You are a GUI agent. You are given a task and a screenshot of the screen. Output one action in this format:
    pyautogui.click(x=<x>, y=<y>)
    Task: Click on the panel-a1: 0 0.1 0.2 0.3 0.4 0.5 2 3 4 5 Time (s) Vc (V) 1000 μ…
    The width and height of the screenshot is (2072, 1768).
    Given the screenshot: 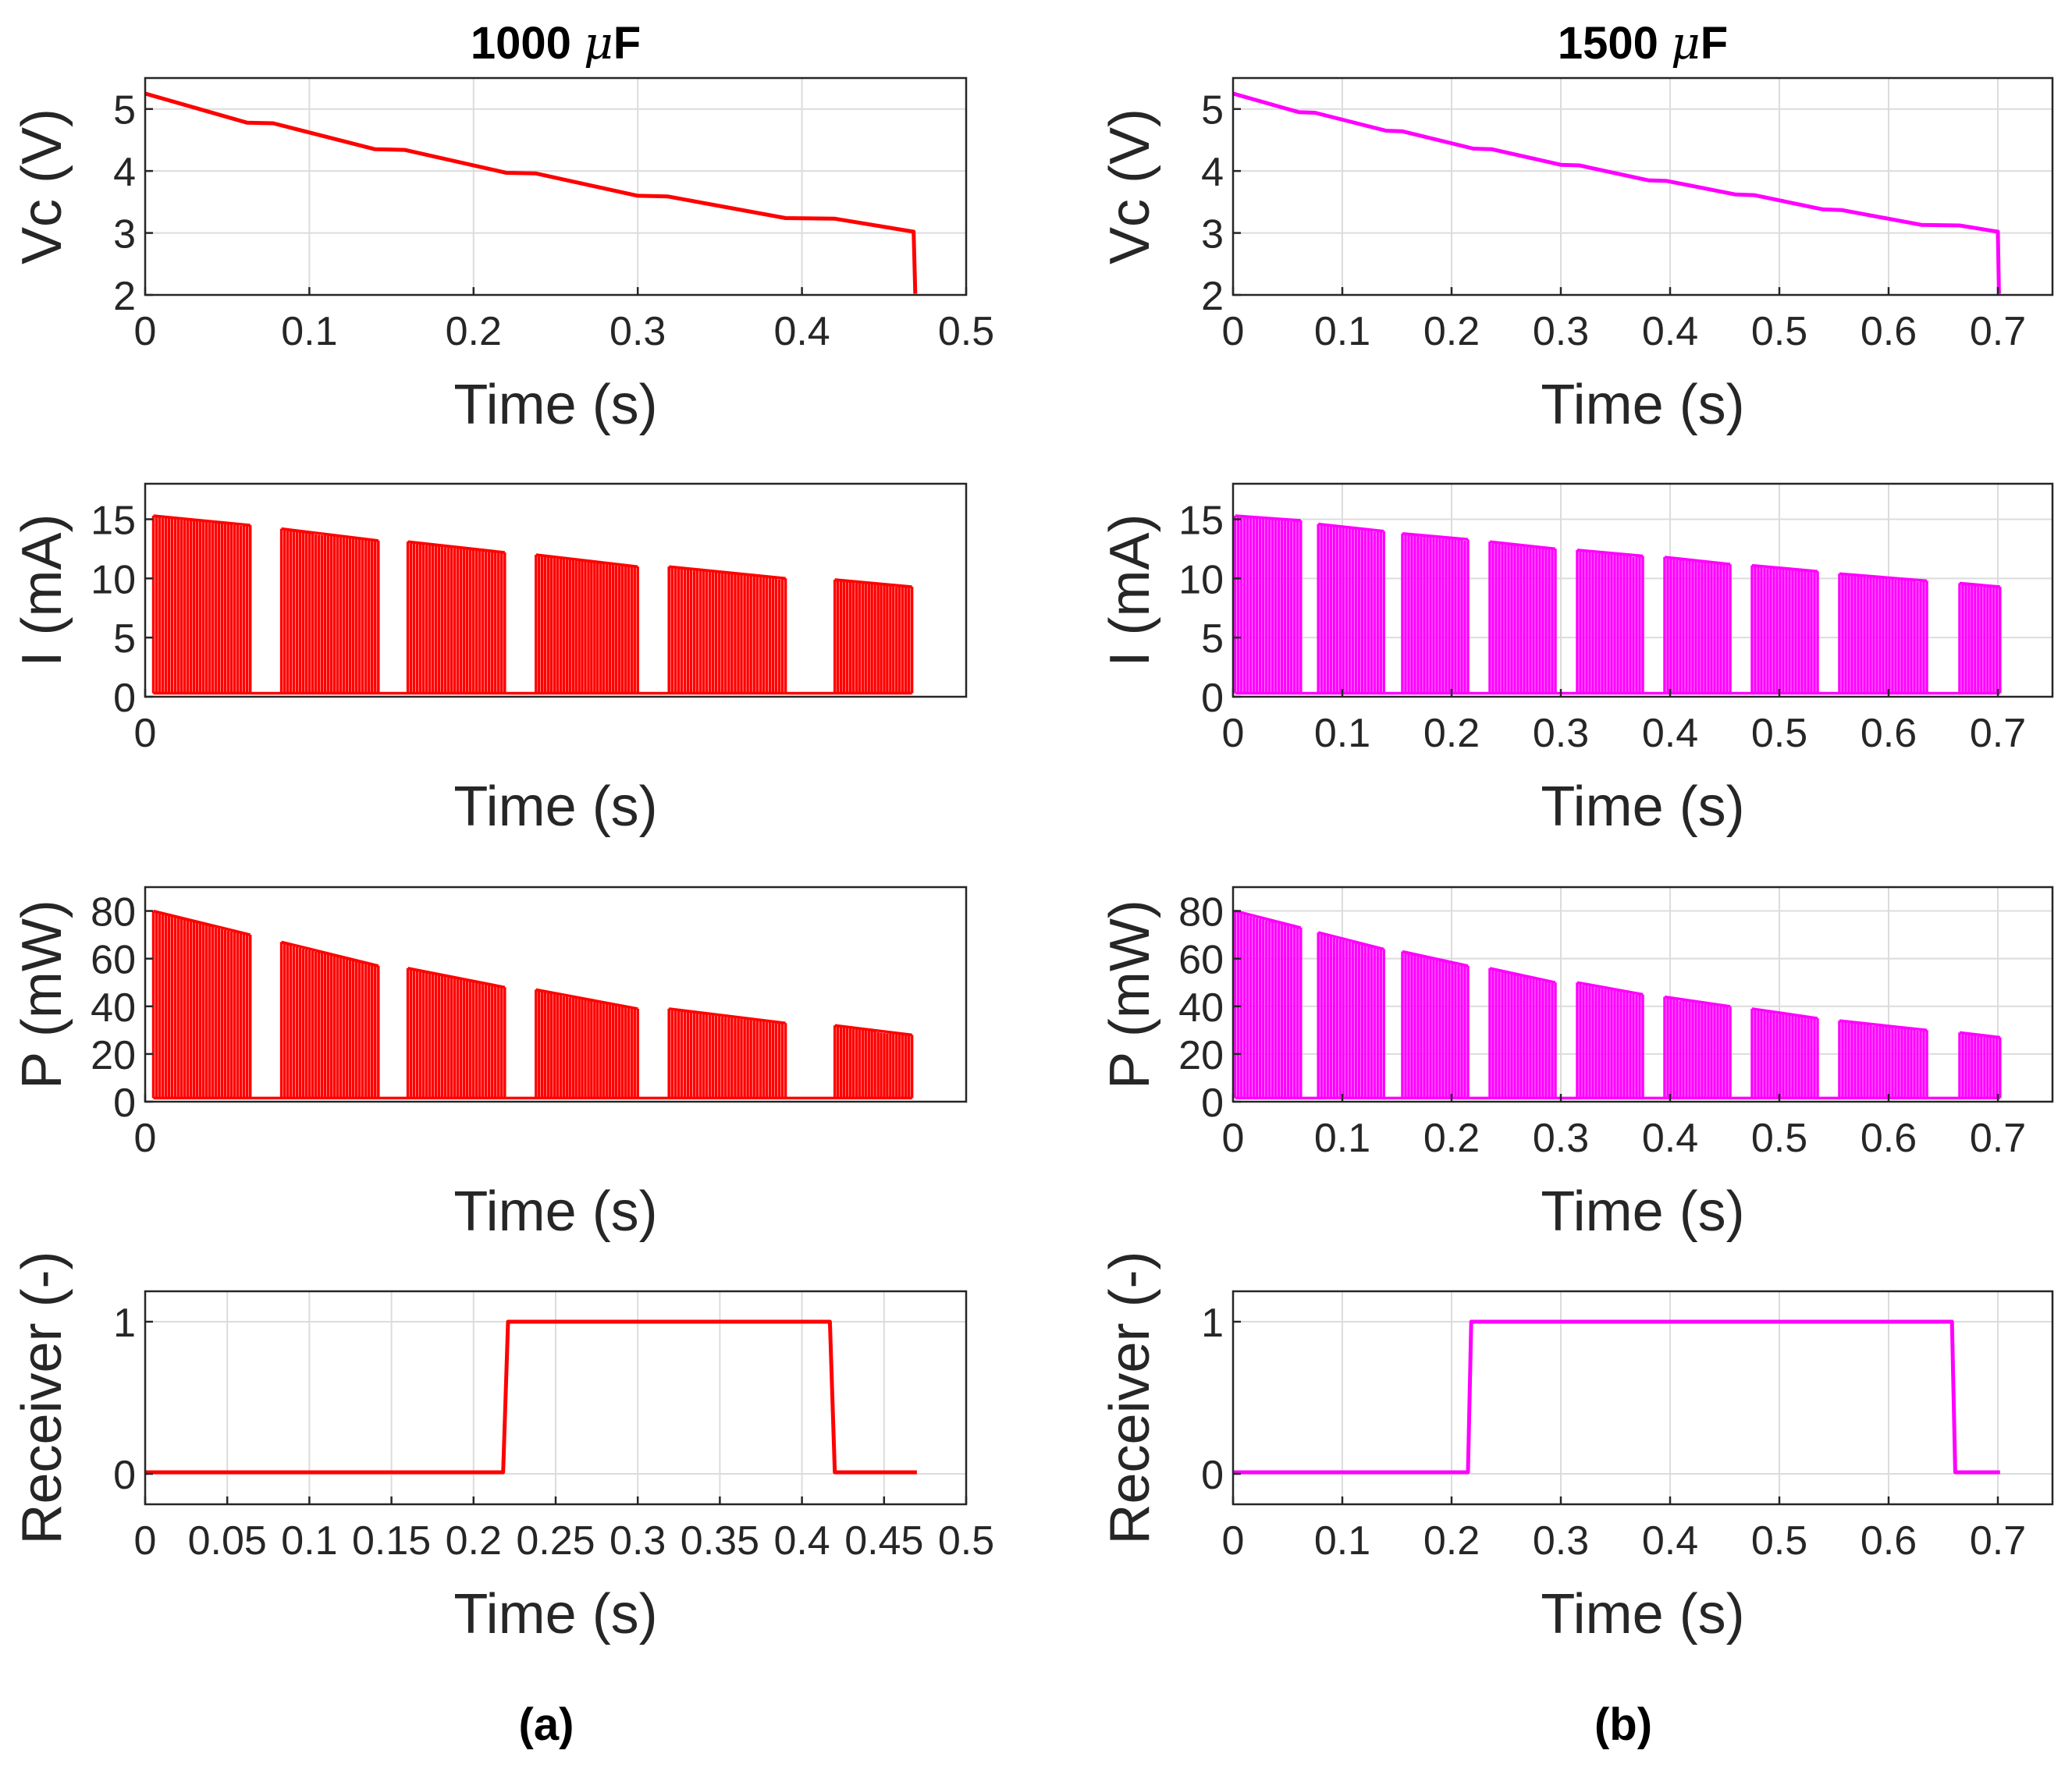 What is the action you would take?
    pyautogui.click(x=502, y=226)
    